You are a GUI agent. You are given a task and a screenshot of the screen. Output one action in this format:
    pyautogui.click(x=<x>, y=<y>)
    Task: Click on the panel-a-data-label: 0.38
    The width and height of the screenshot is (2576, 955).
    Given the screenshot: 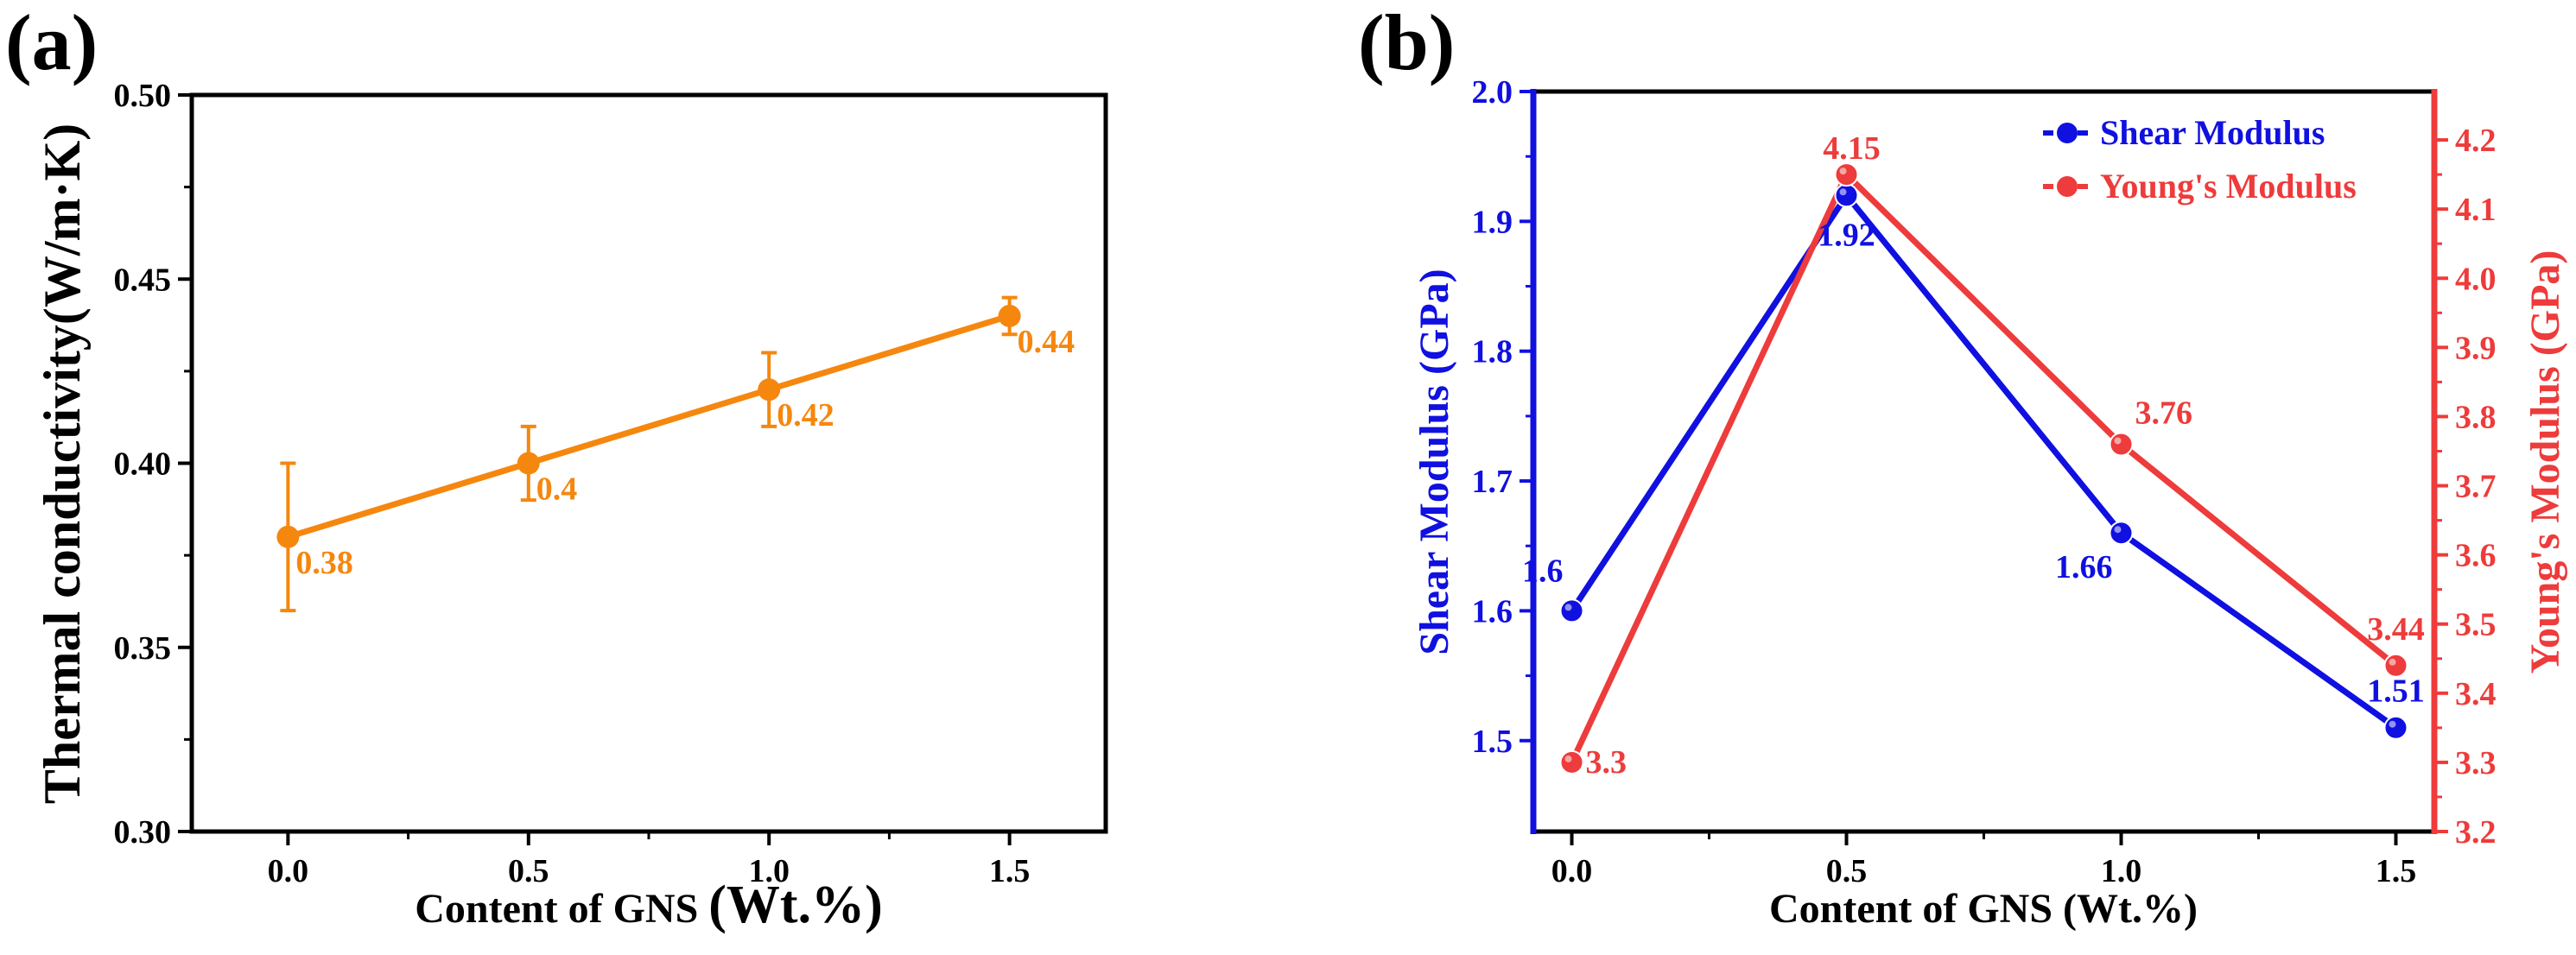 What is the action you would take?
    pyautogui.click(x=324, y=563)
    